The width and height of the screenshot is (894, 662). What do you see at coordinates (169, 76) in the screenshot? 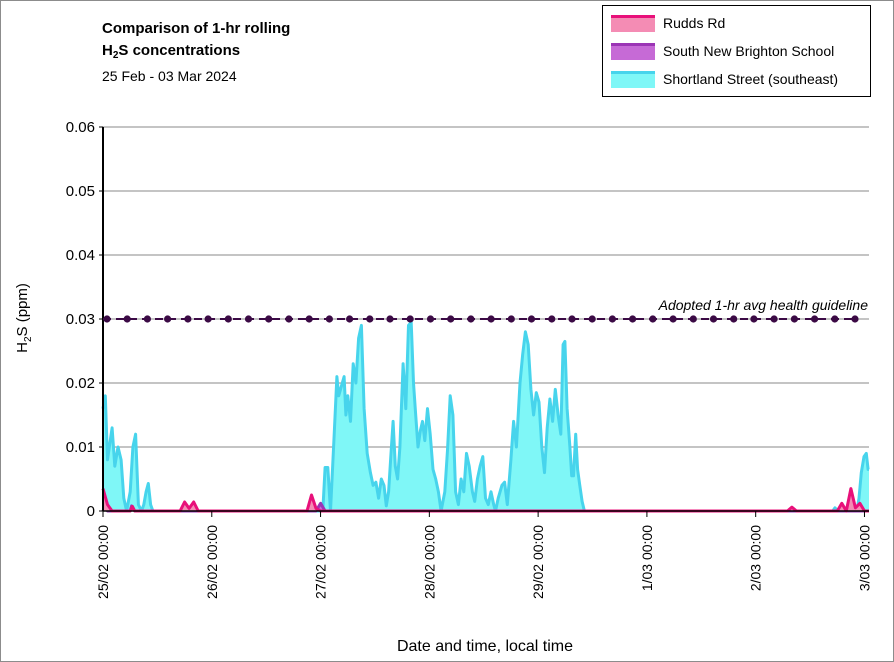
I see `chart-date-range: 25 Feb - 03 Mar 2024` at bounding box center [169, 76].